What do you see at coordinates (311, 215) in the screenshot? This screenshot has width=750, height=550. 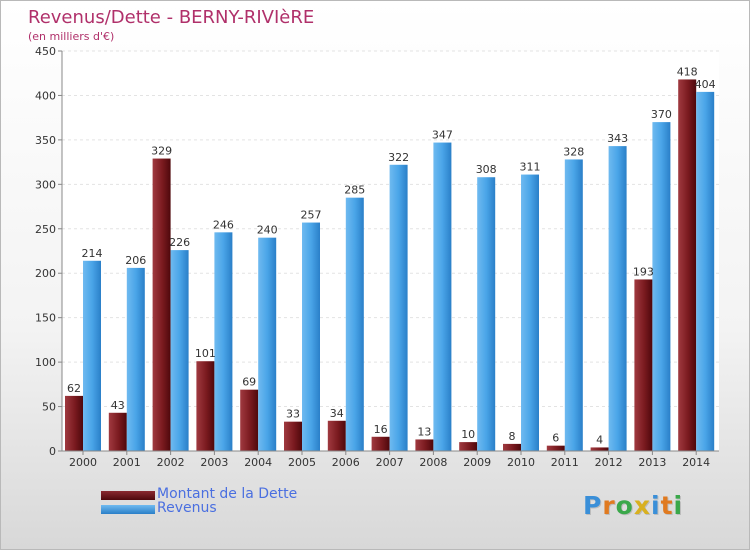 I see `data-label-revenue-2005: 257` at bounding box center [311, 215].